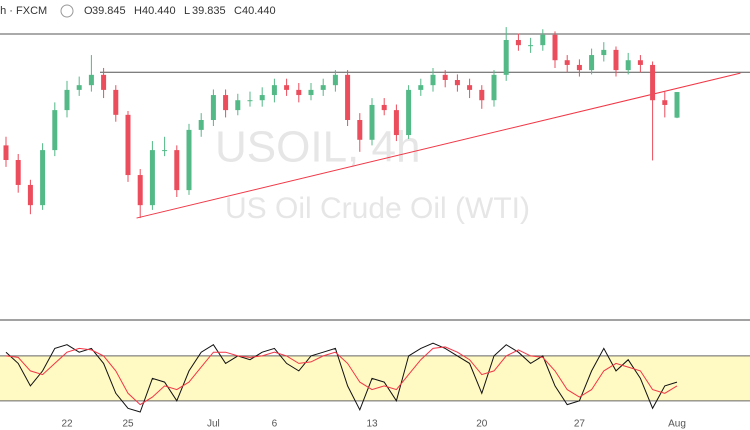  Describe the element at coordinates (213, 424) in the screenshot. I see `x-tick-label: Jul` at that location.